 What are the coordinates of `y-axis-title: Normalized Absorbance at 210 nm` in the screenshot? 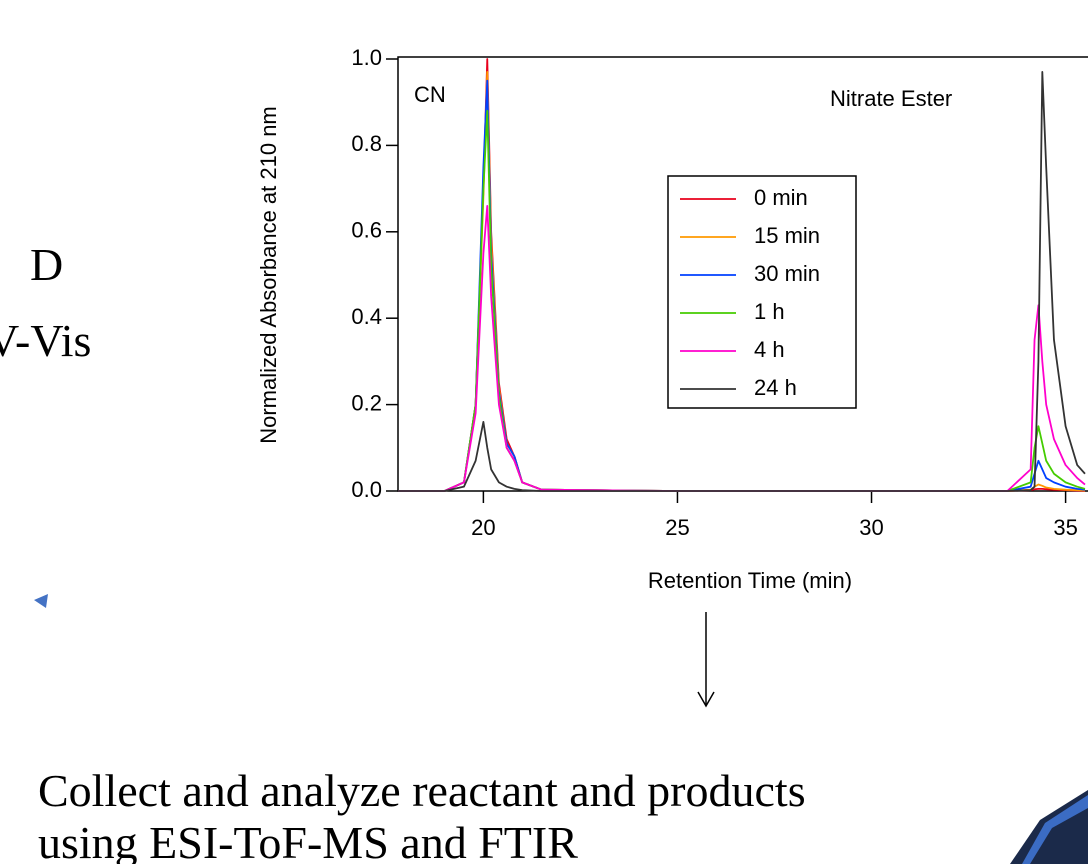 It's located at (268, 275).